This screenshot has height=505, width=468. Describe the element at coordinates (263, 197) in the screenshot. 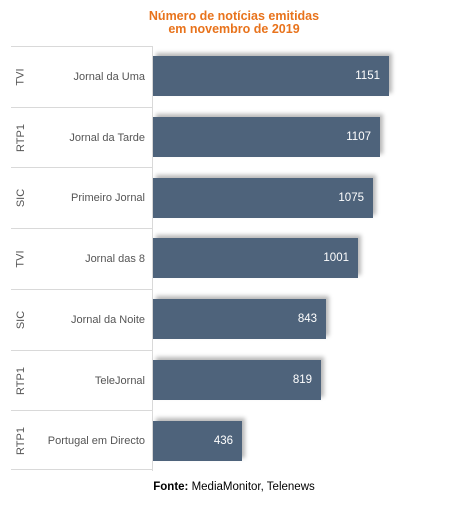

I see `bar: 1075` at that location.